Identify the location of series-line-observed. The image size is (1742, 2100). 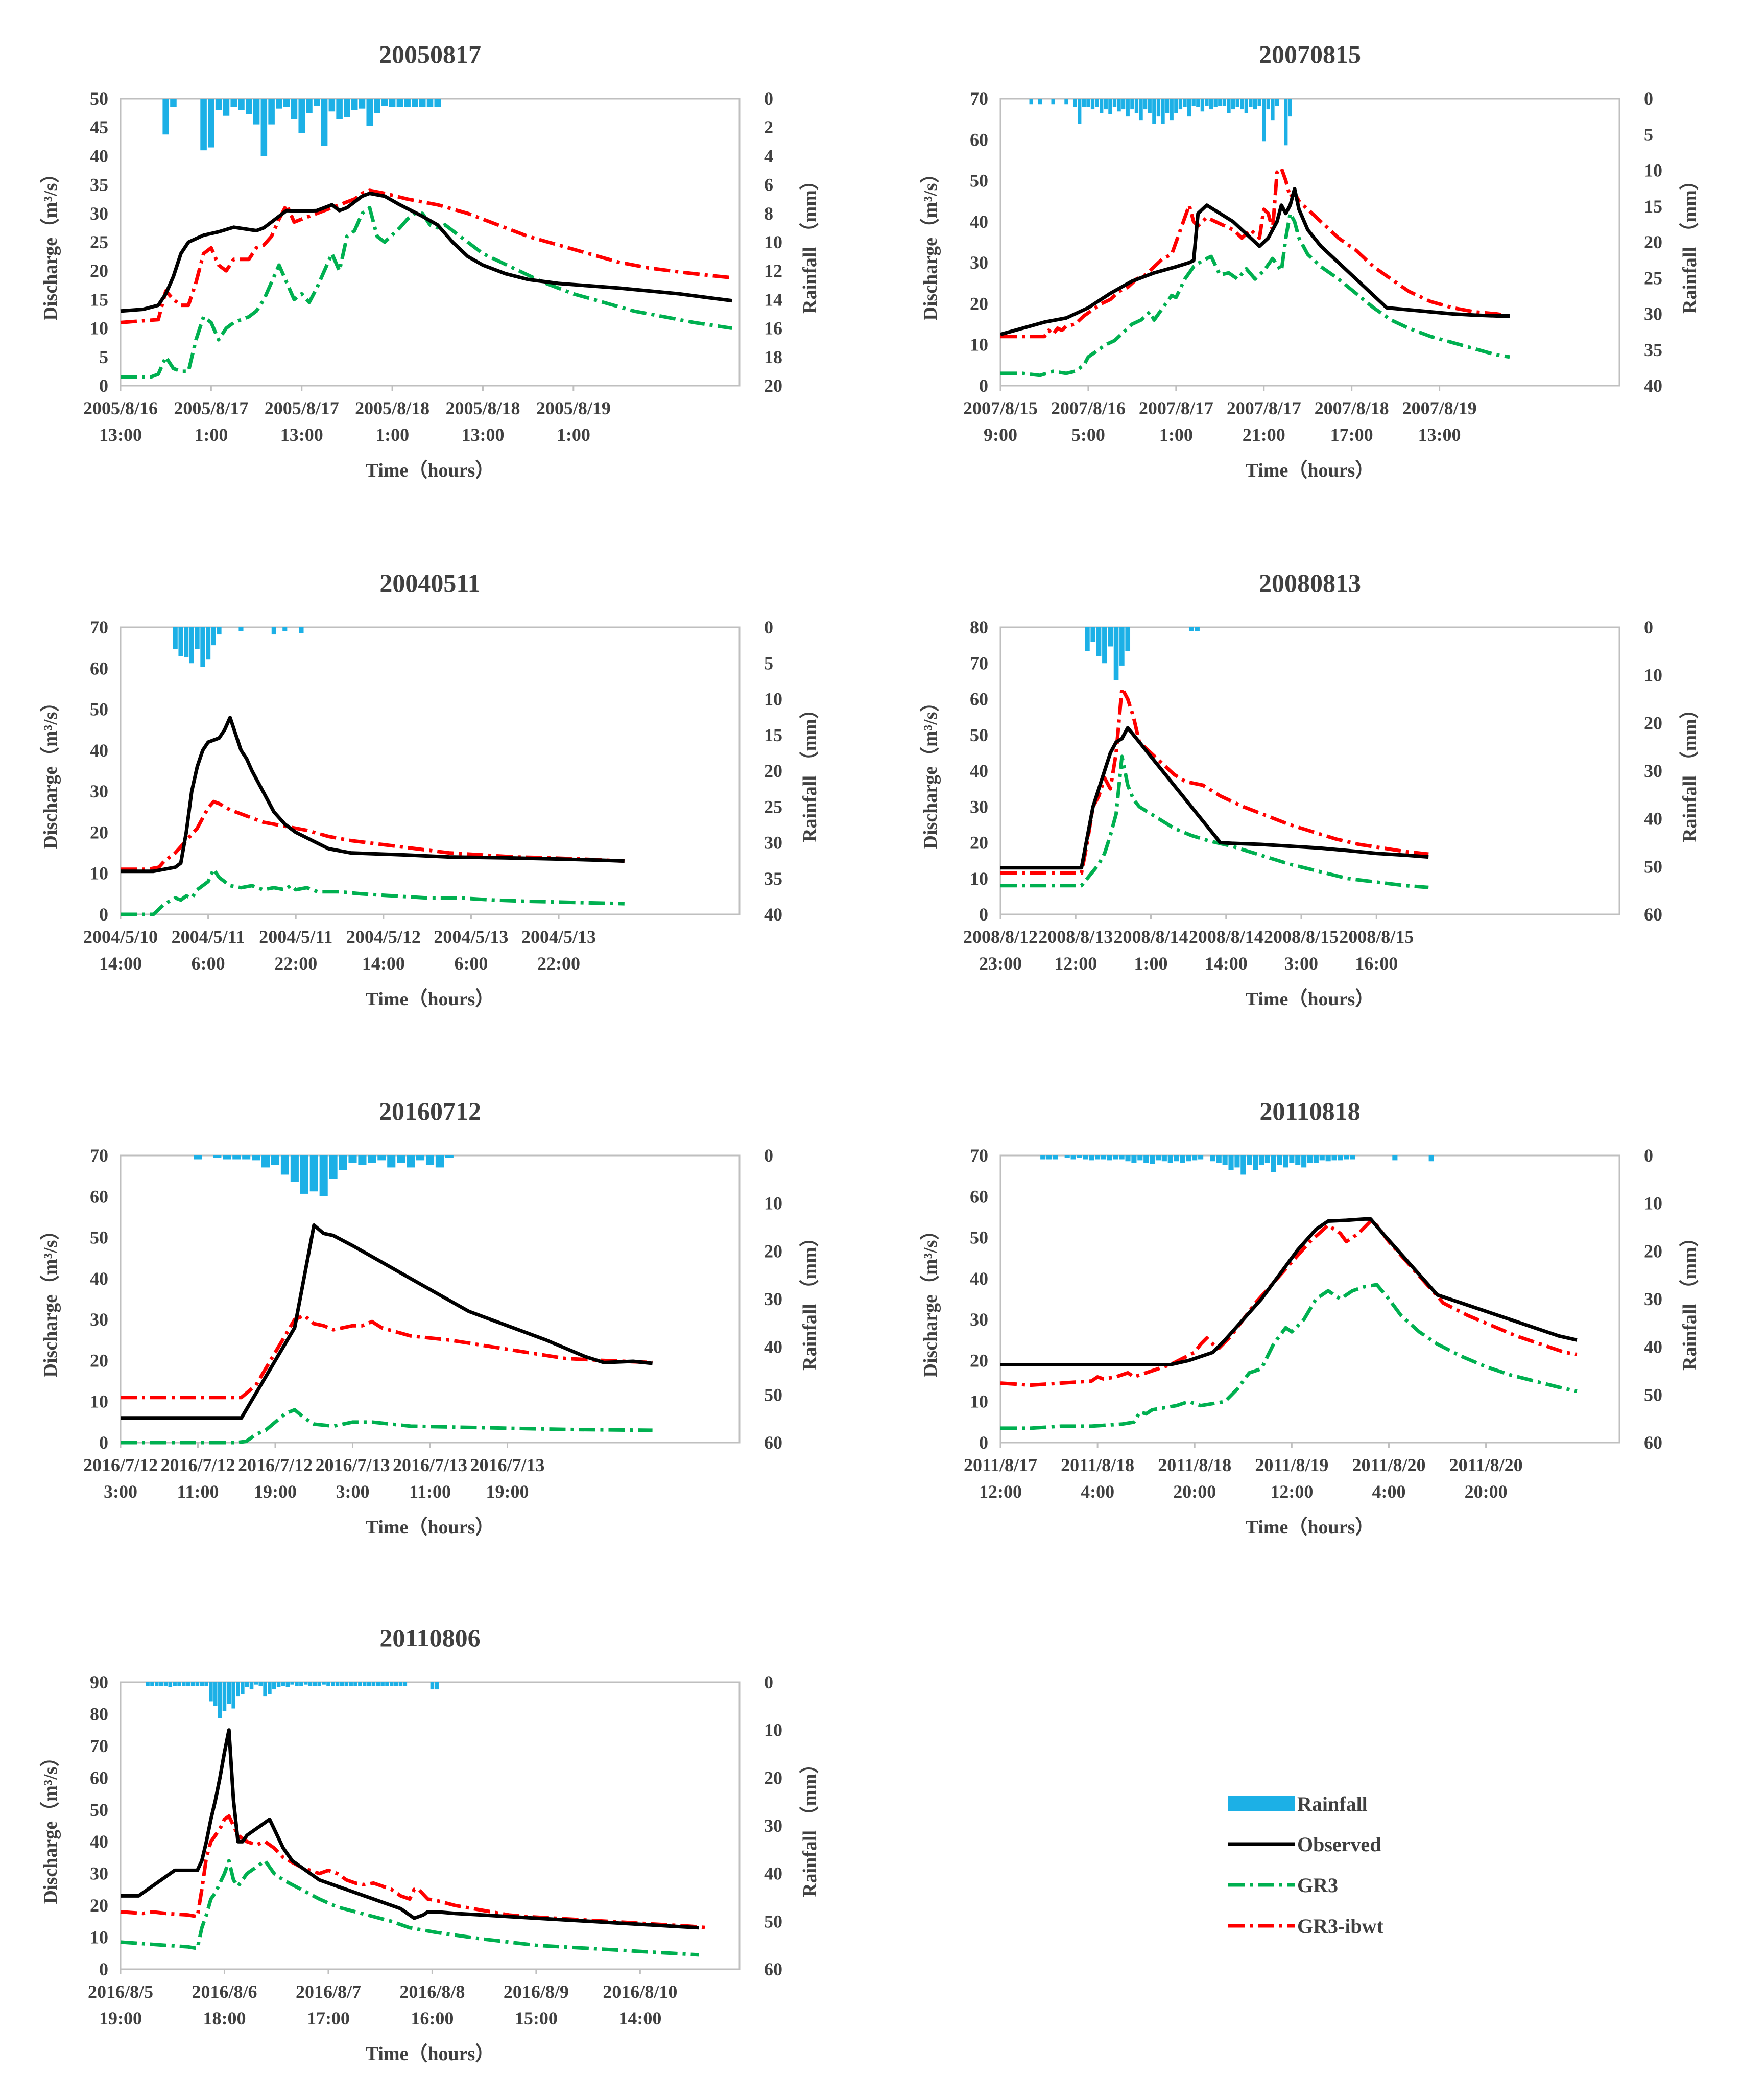
(410, 1829).